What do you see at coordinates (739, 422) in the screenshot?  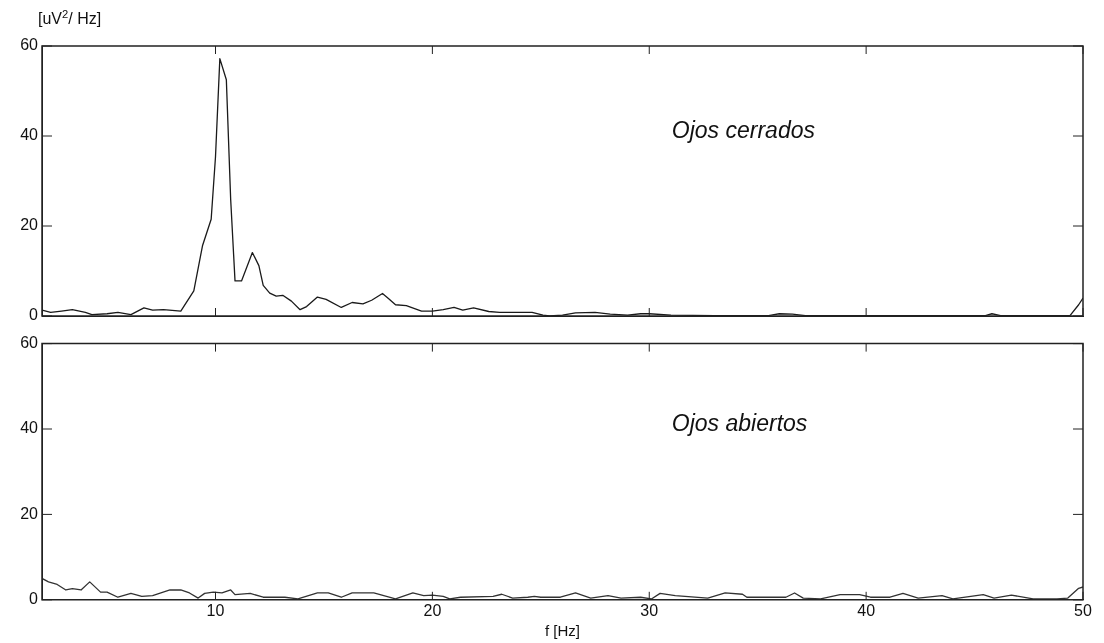 I see `annotation: Ojos abiertos` at bounding box center [739, 422].